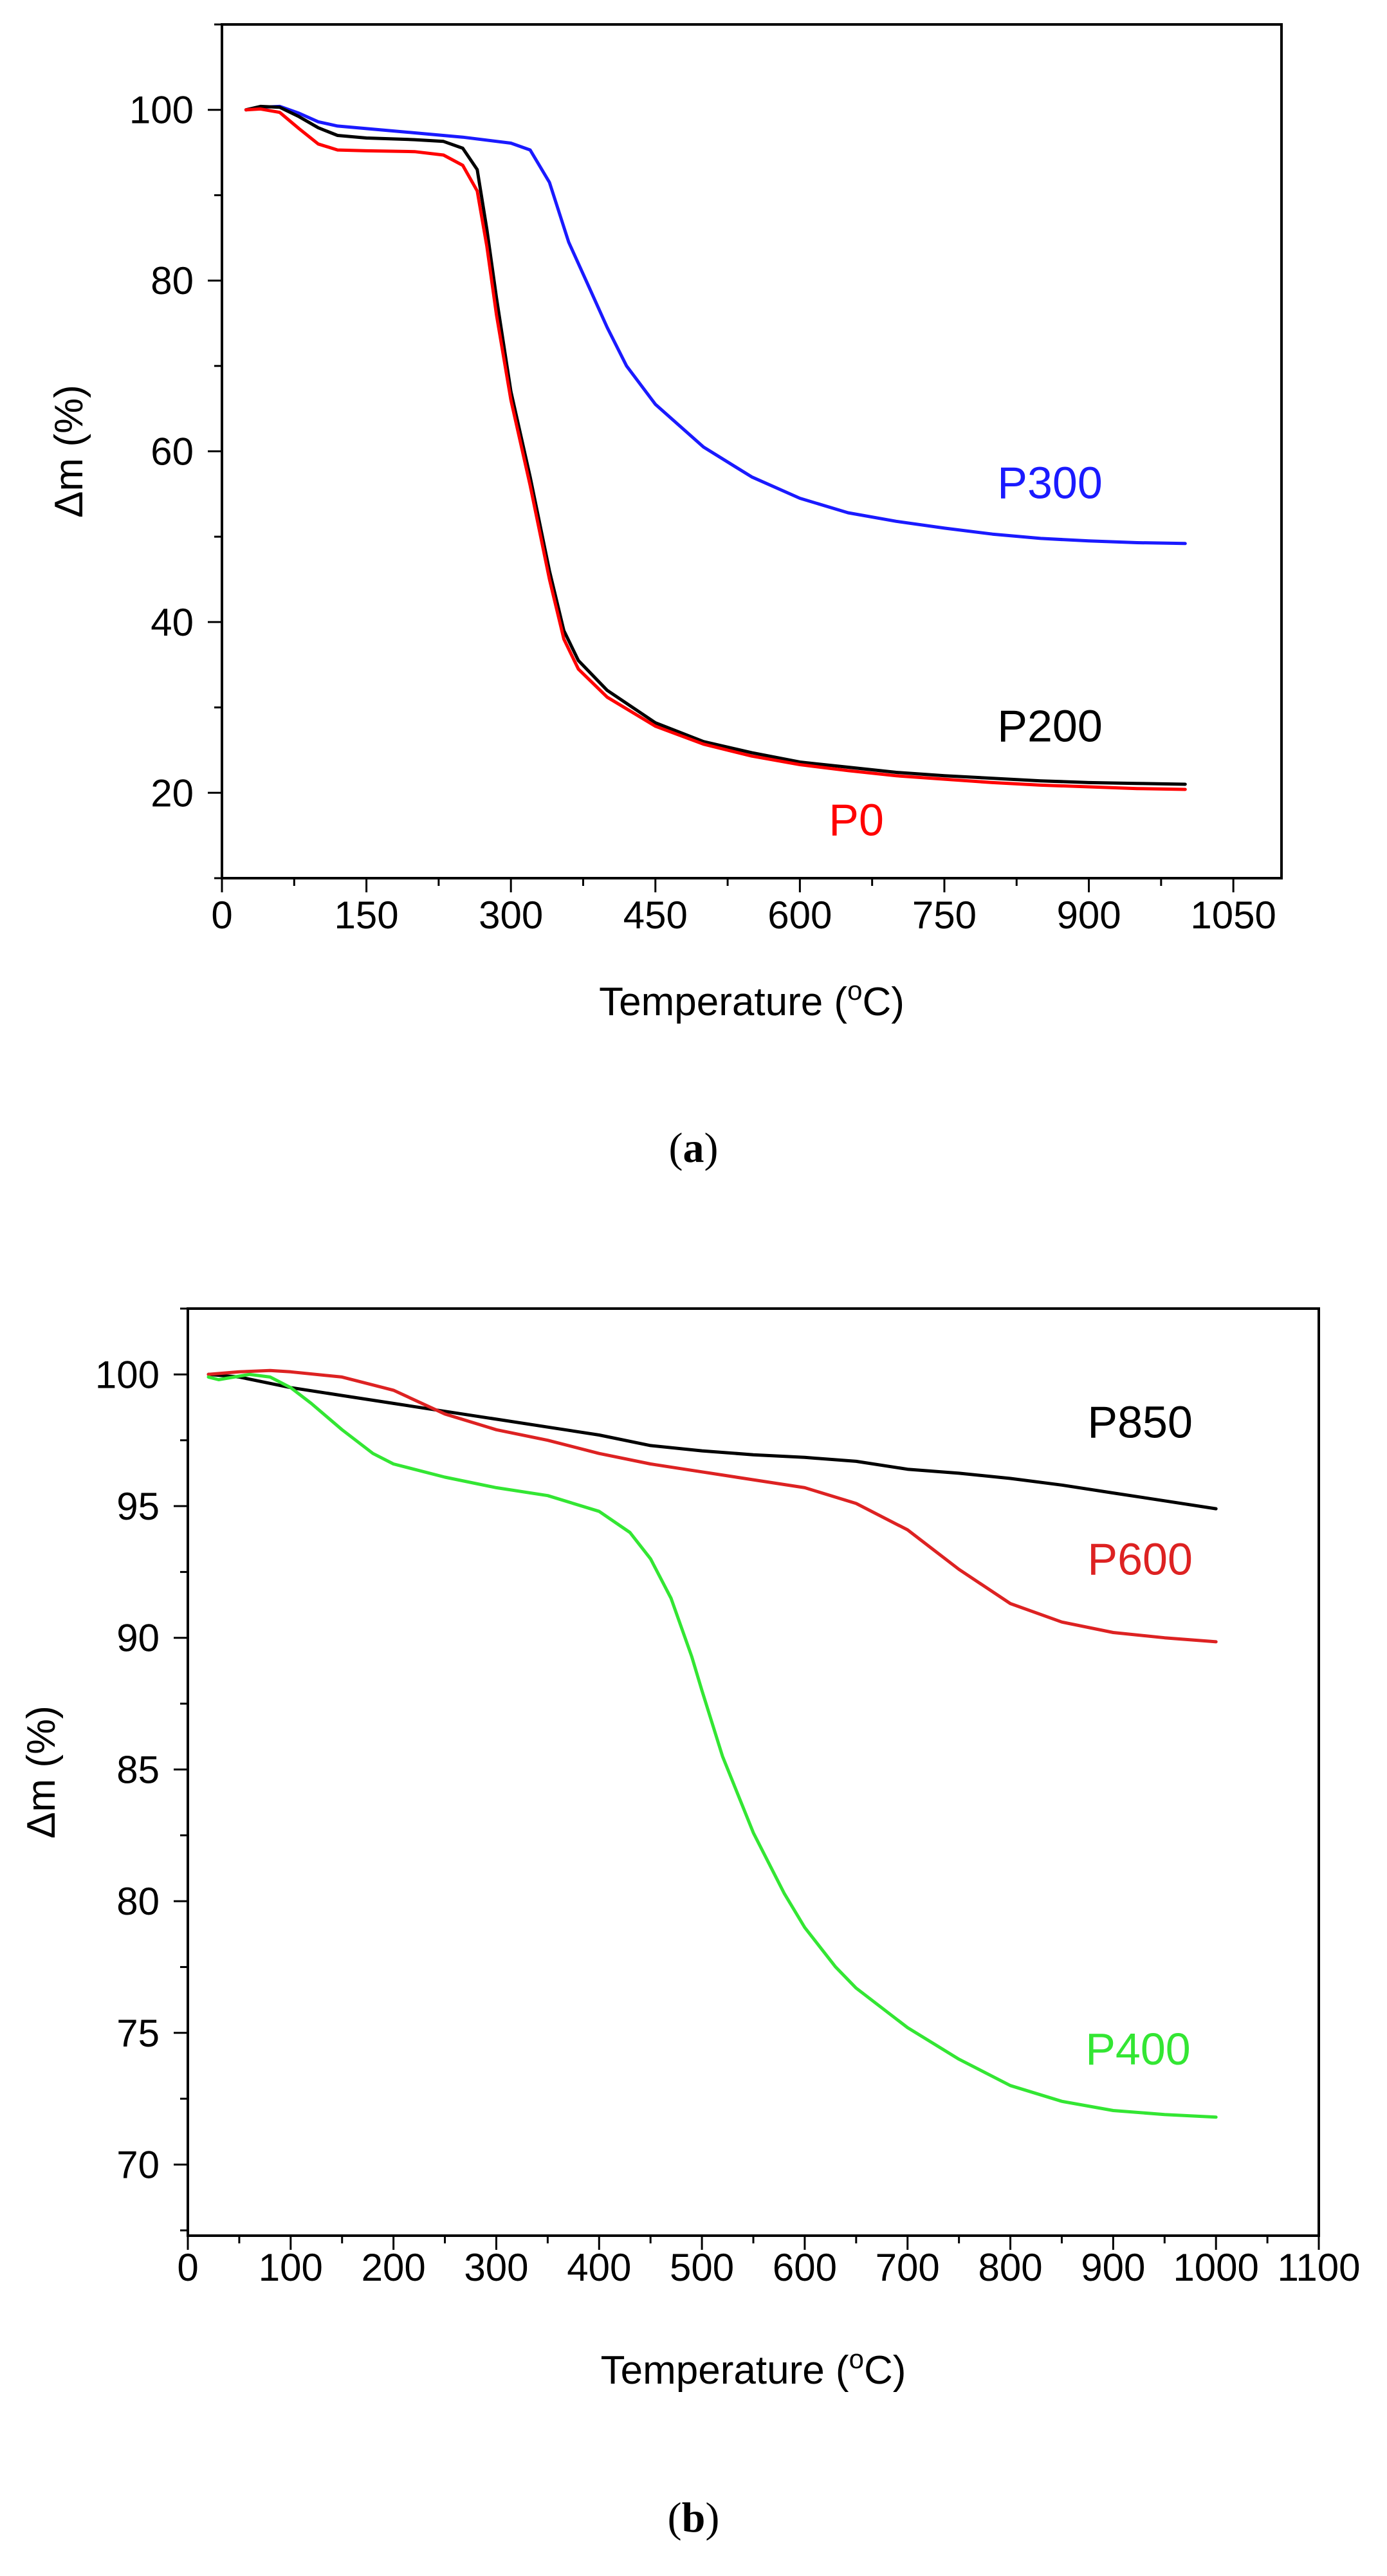 This screenshot has height=2576, width=1387. Describe the element at coordinates (1233, 915) in the screenshot. I see `panel-a-x-tick-label: 1050` at that location.